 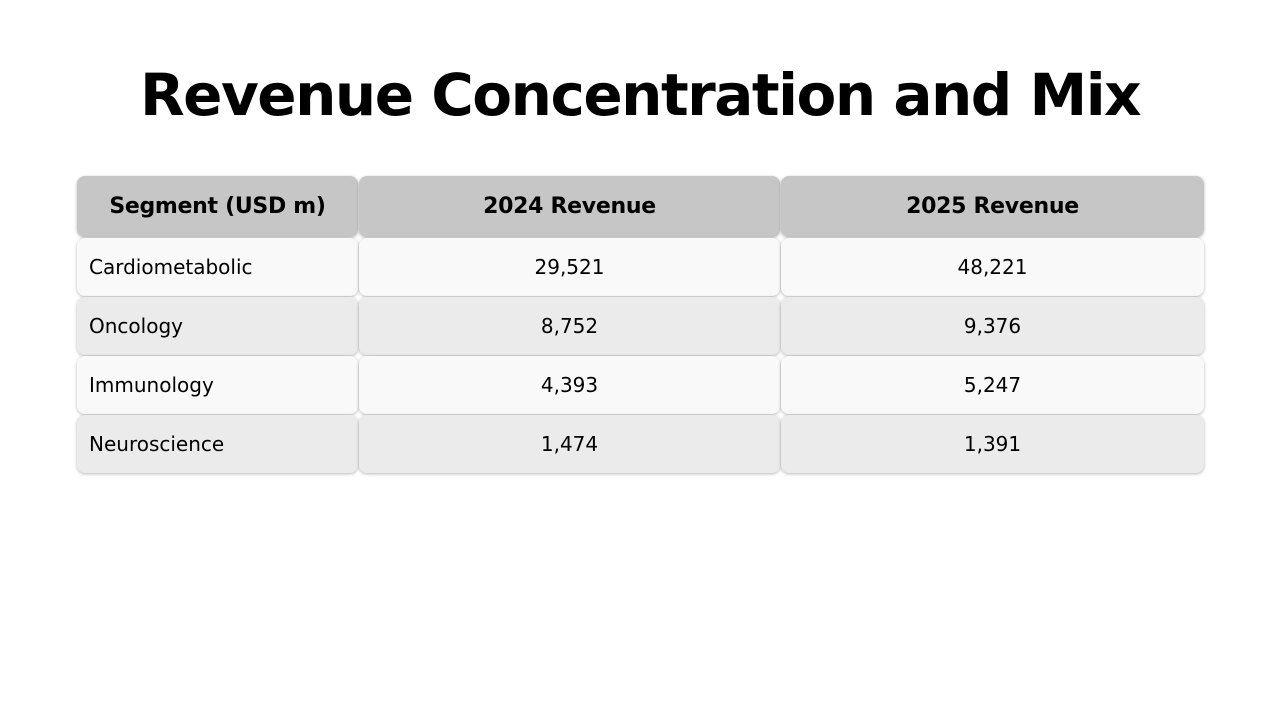 What do you see at coordinates (569, 444) in the screenshot?
I see `revenue-2024-cell: 1,474` at bounding box center [569, 444].